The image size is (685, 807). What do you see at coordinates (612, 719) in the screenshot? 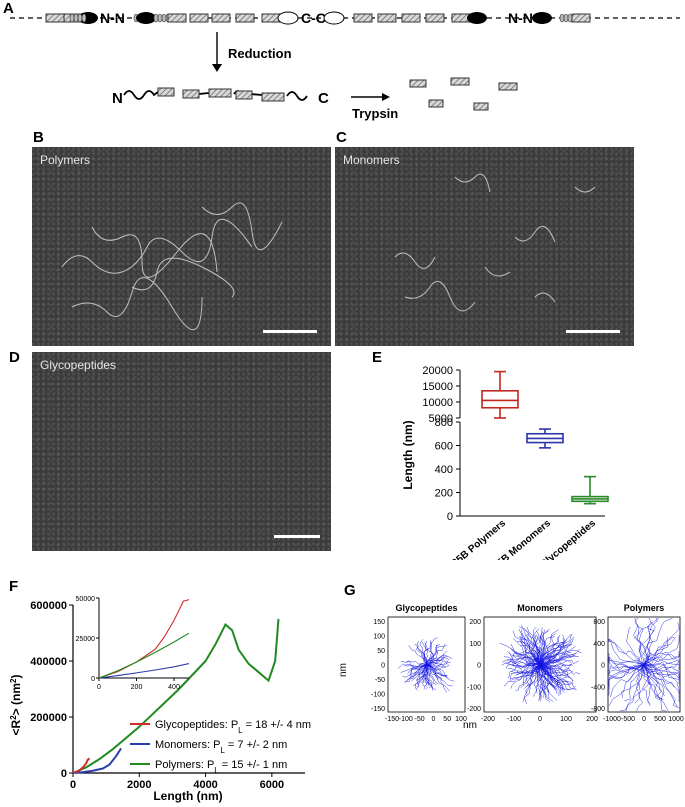
I see `g-xtick-label: -1000` at bounding box center [612, 719].